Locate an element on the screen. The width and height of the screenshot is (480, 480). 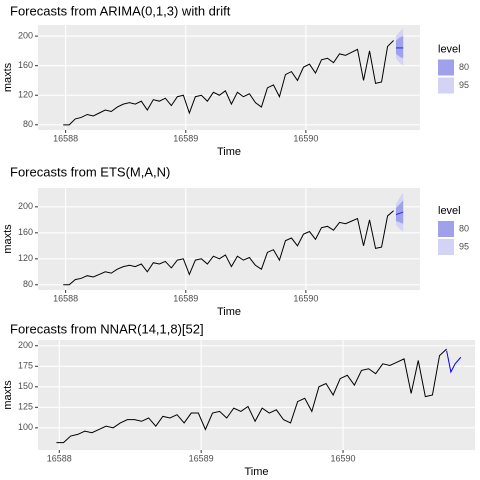
y-tick-label: 125 is located at coordinates (25, 407).